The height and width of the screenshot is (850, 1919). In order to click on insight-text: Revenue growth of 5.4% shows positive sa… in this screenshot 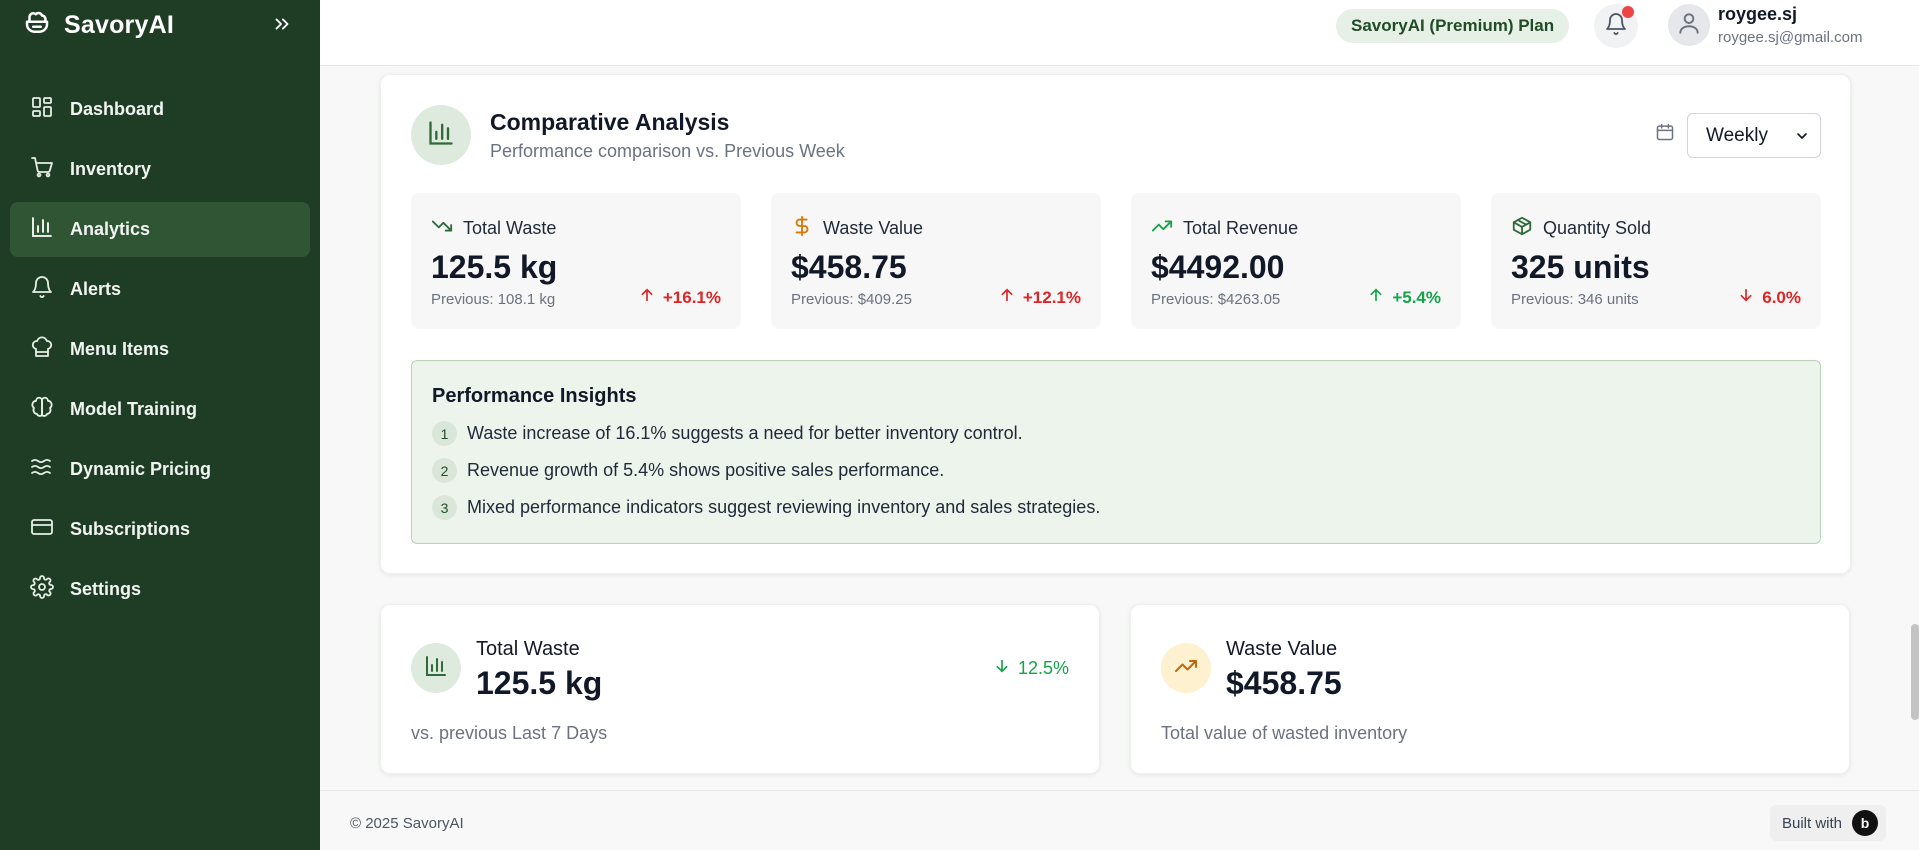, I will do `click(706, 470)`.